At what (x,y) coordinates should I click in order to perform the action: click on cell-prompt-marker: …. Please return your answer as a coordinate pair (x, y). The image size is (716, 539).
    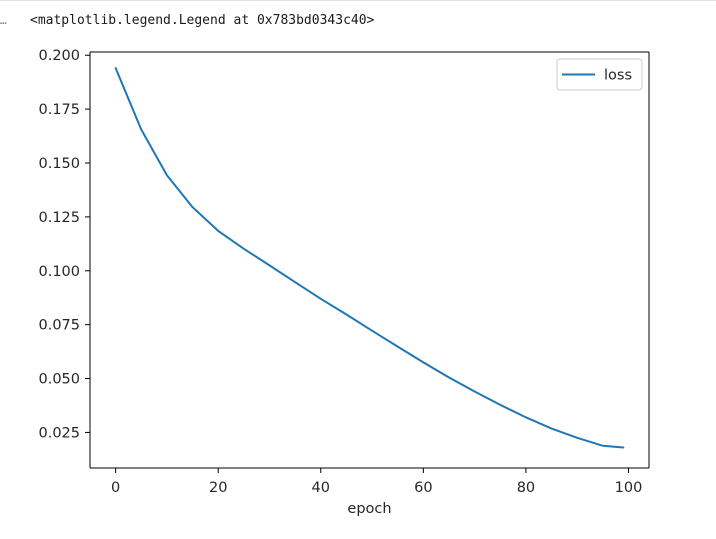
    Looking at the image, I should click on (3, 20).